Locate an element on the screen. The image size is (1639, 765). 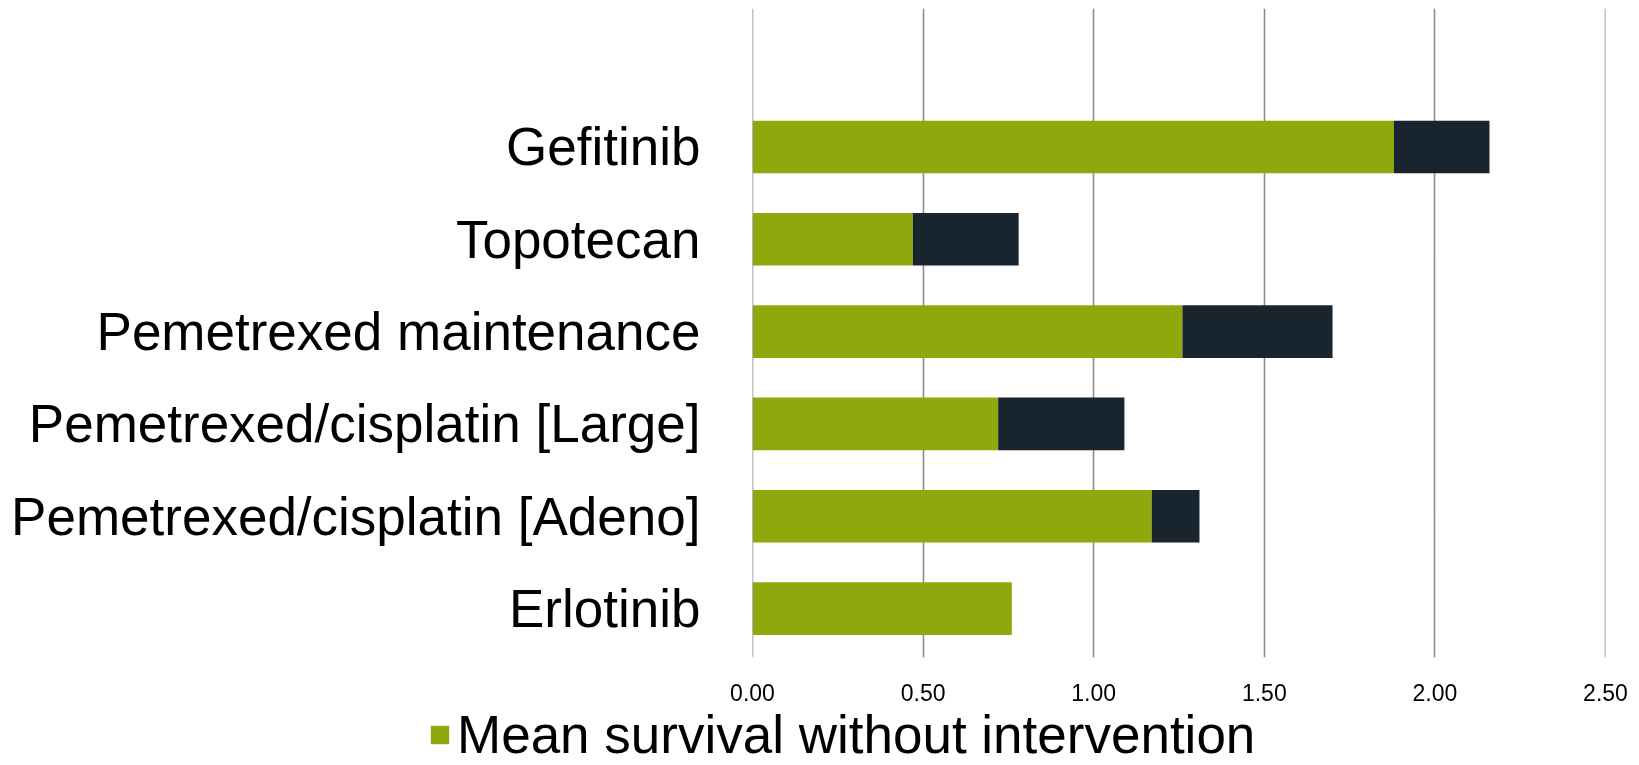
x-tick-label: 2.00 is located at coordinates (1435, 692).